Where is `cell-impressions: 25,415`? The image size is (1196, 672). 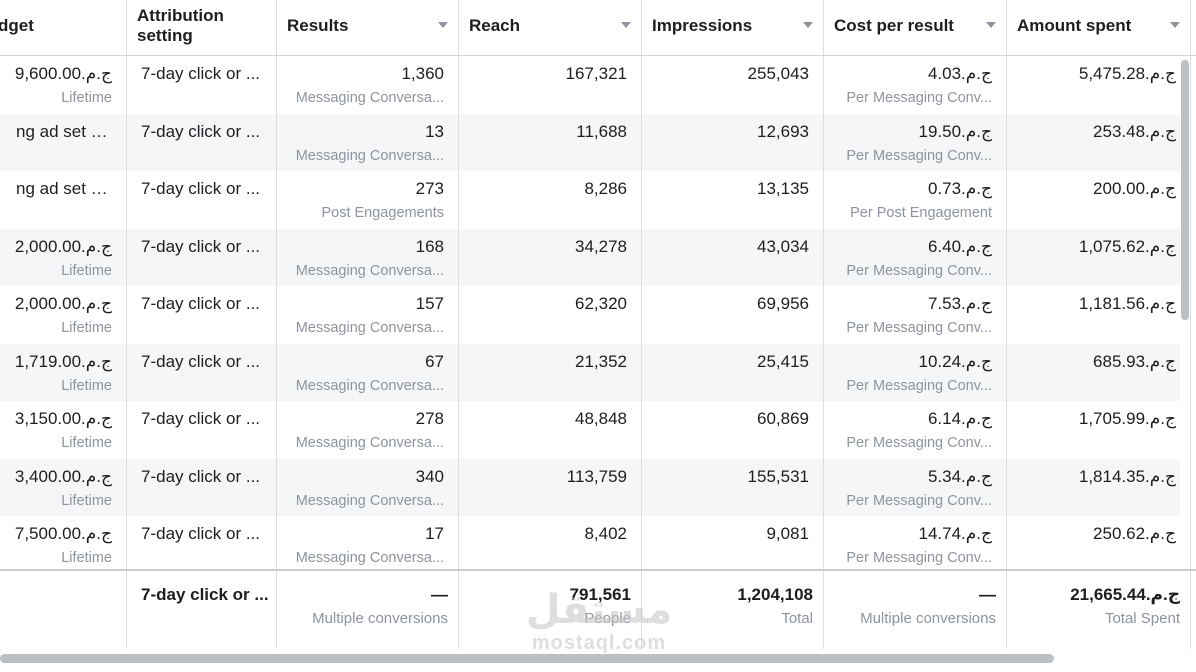 cell-impressions: 25,415 is located at coordinates (733, 372).